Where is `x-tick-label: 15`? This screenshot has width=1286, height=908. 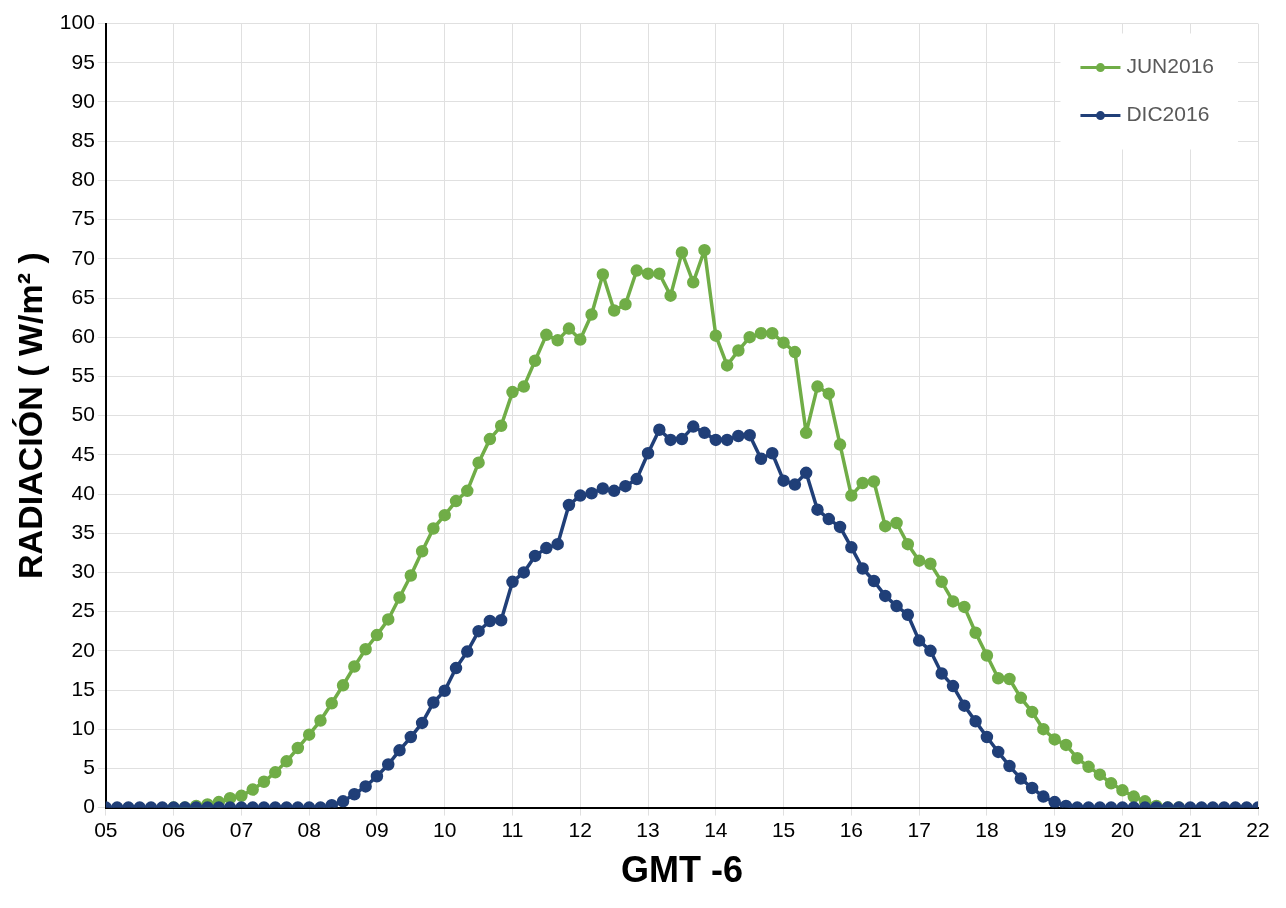
x-tick-label: 15 is located at coordinates (783, 829).